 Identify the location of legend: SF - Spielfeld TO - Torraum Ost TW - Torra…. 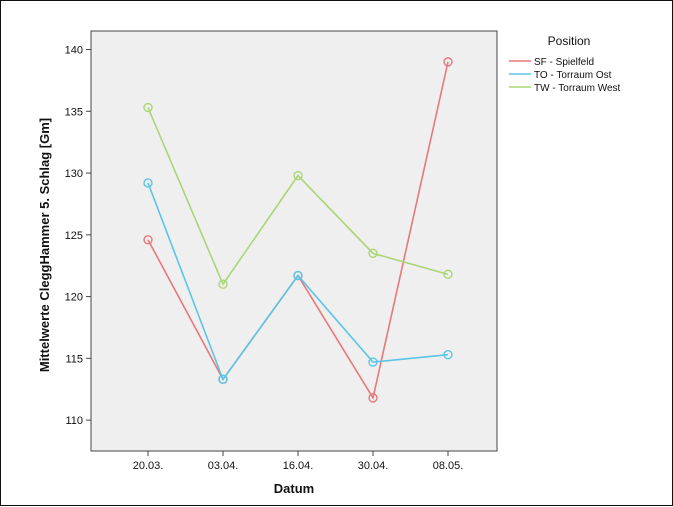
(565, 75).